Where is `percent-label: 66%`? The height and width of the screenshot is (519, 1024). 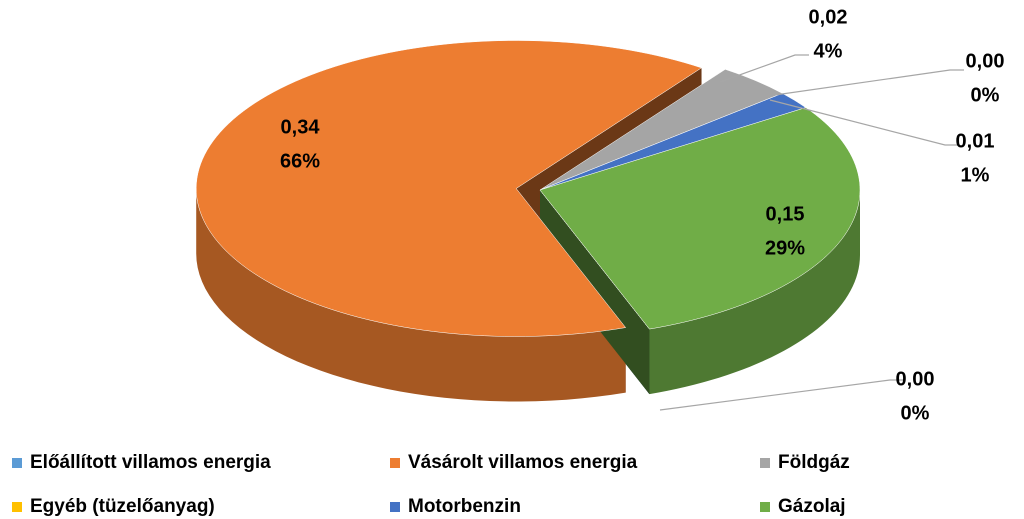 percent-label: 66% is located at coordinates (300, 161).